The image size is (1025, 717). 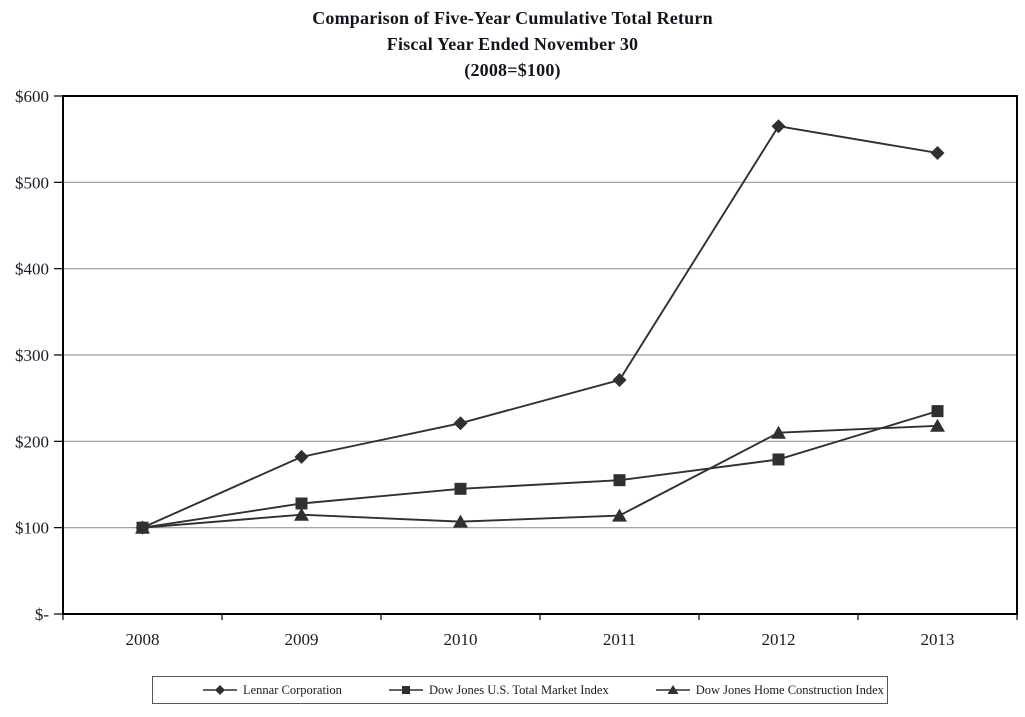 What do you see at coordinates (42, 614) in the screenshot?
I see `y-axis-tick-label: $-` at bounding box center [42, 614].